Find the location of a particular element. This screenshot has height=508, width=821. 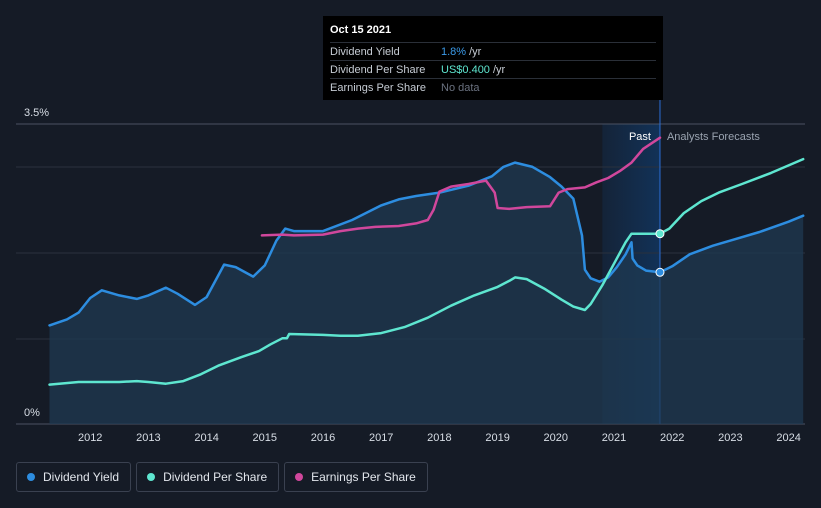

legend-item-dividend-yield: Dividend Yield is located at coordinates (74, 477).